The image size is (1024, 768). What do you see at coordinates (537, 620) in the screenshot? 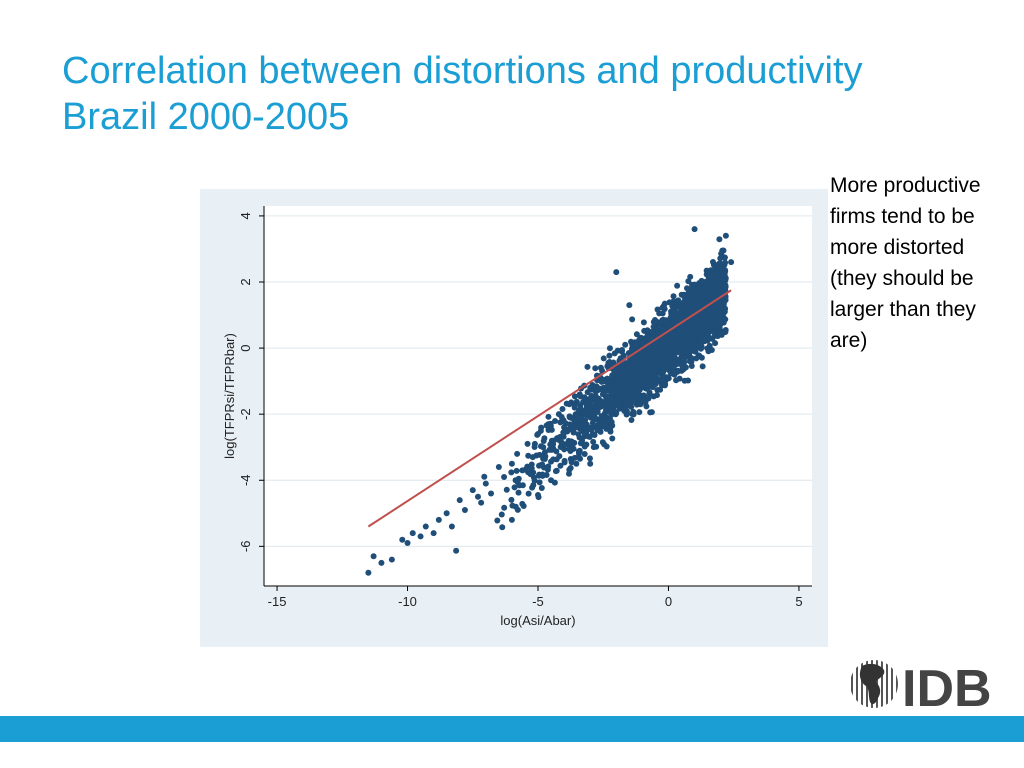
I see `x-axis-label: log(Asi/Abar)` at bounding box center [537, 620].